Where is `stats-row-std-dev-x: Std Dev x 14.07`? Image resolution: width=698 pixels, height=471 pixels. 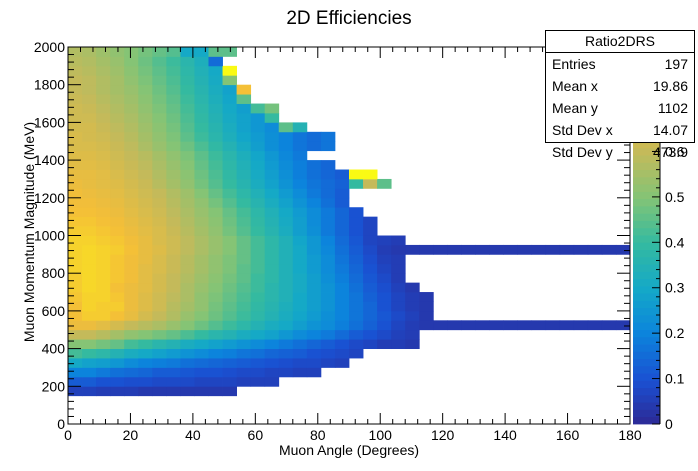
stats-row-std-dev-x: Std Dev x 14.07 is located at coordinates (620, 130).